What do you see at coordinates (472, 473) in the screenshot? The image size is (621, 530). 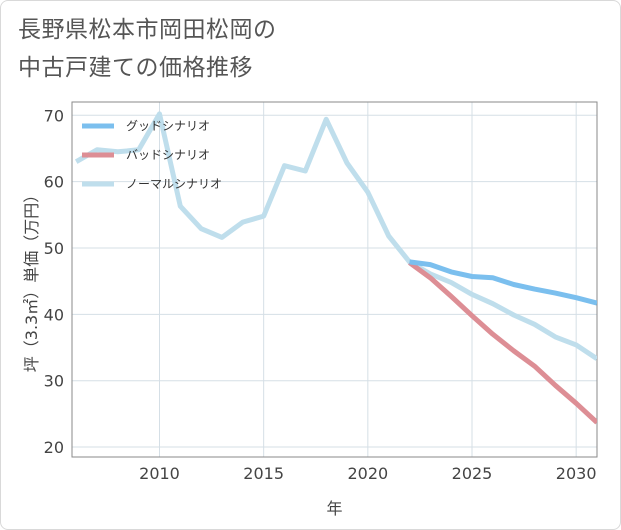 I see `x-tick-label: 2025` at bounding box center [472, 473].